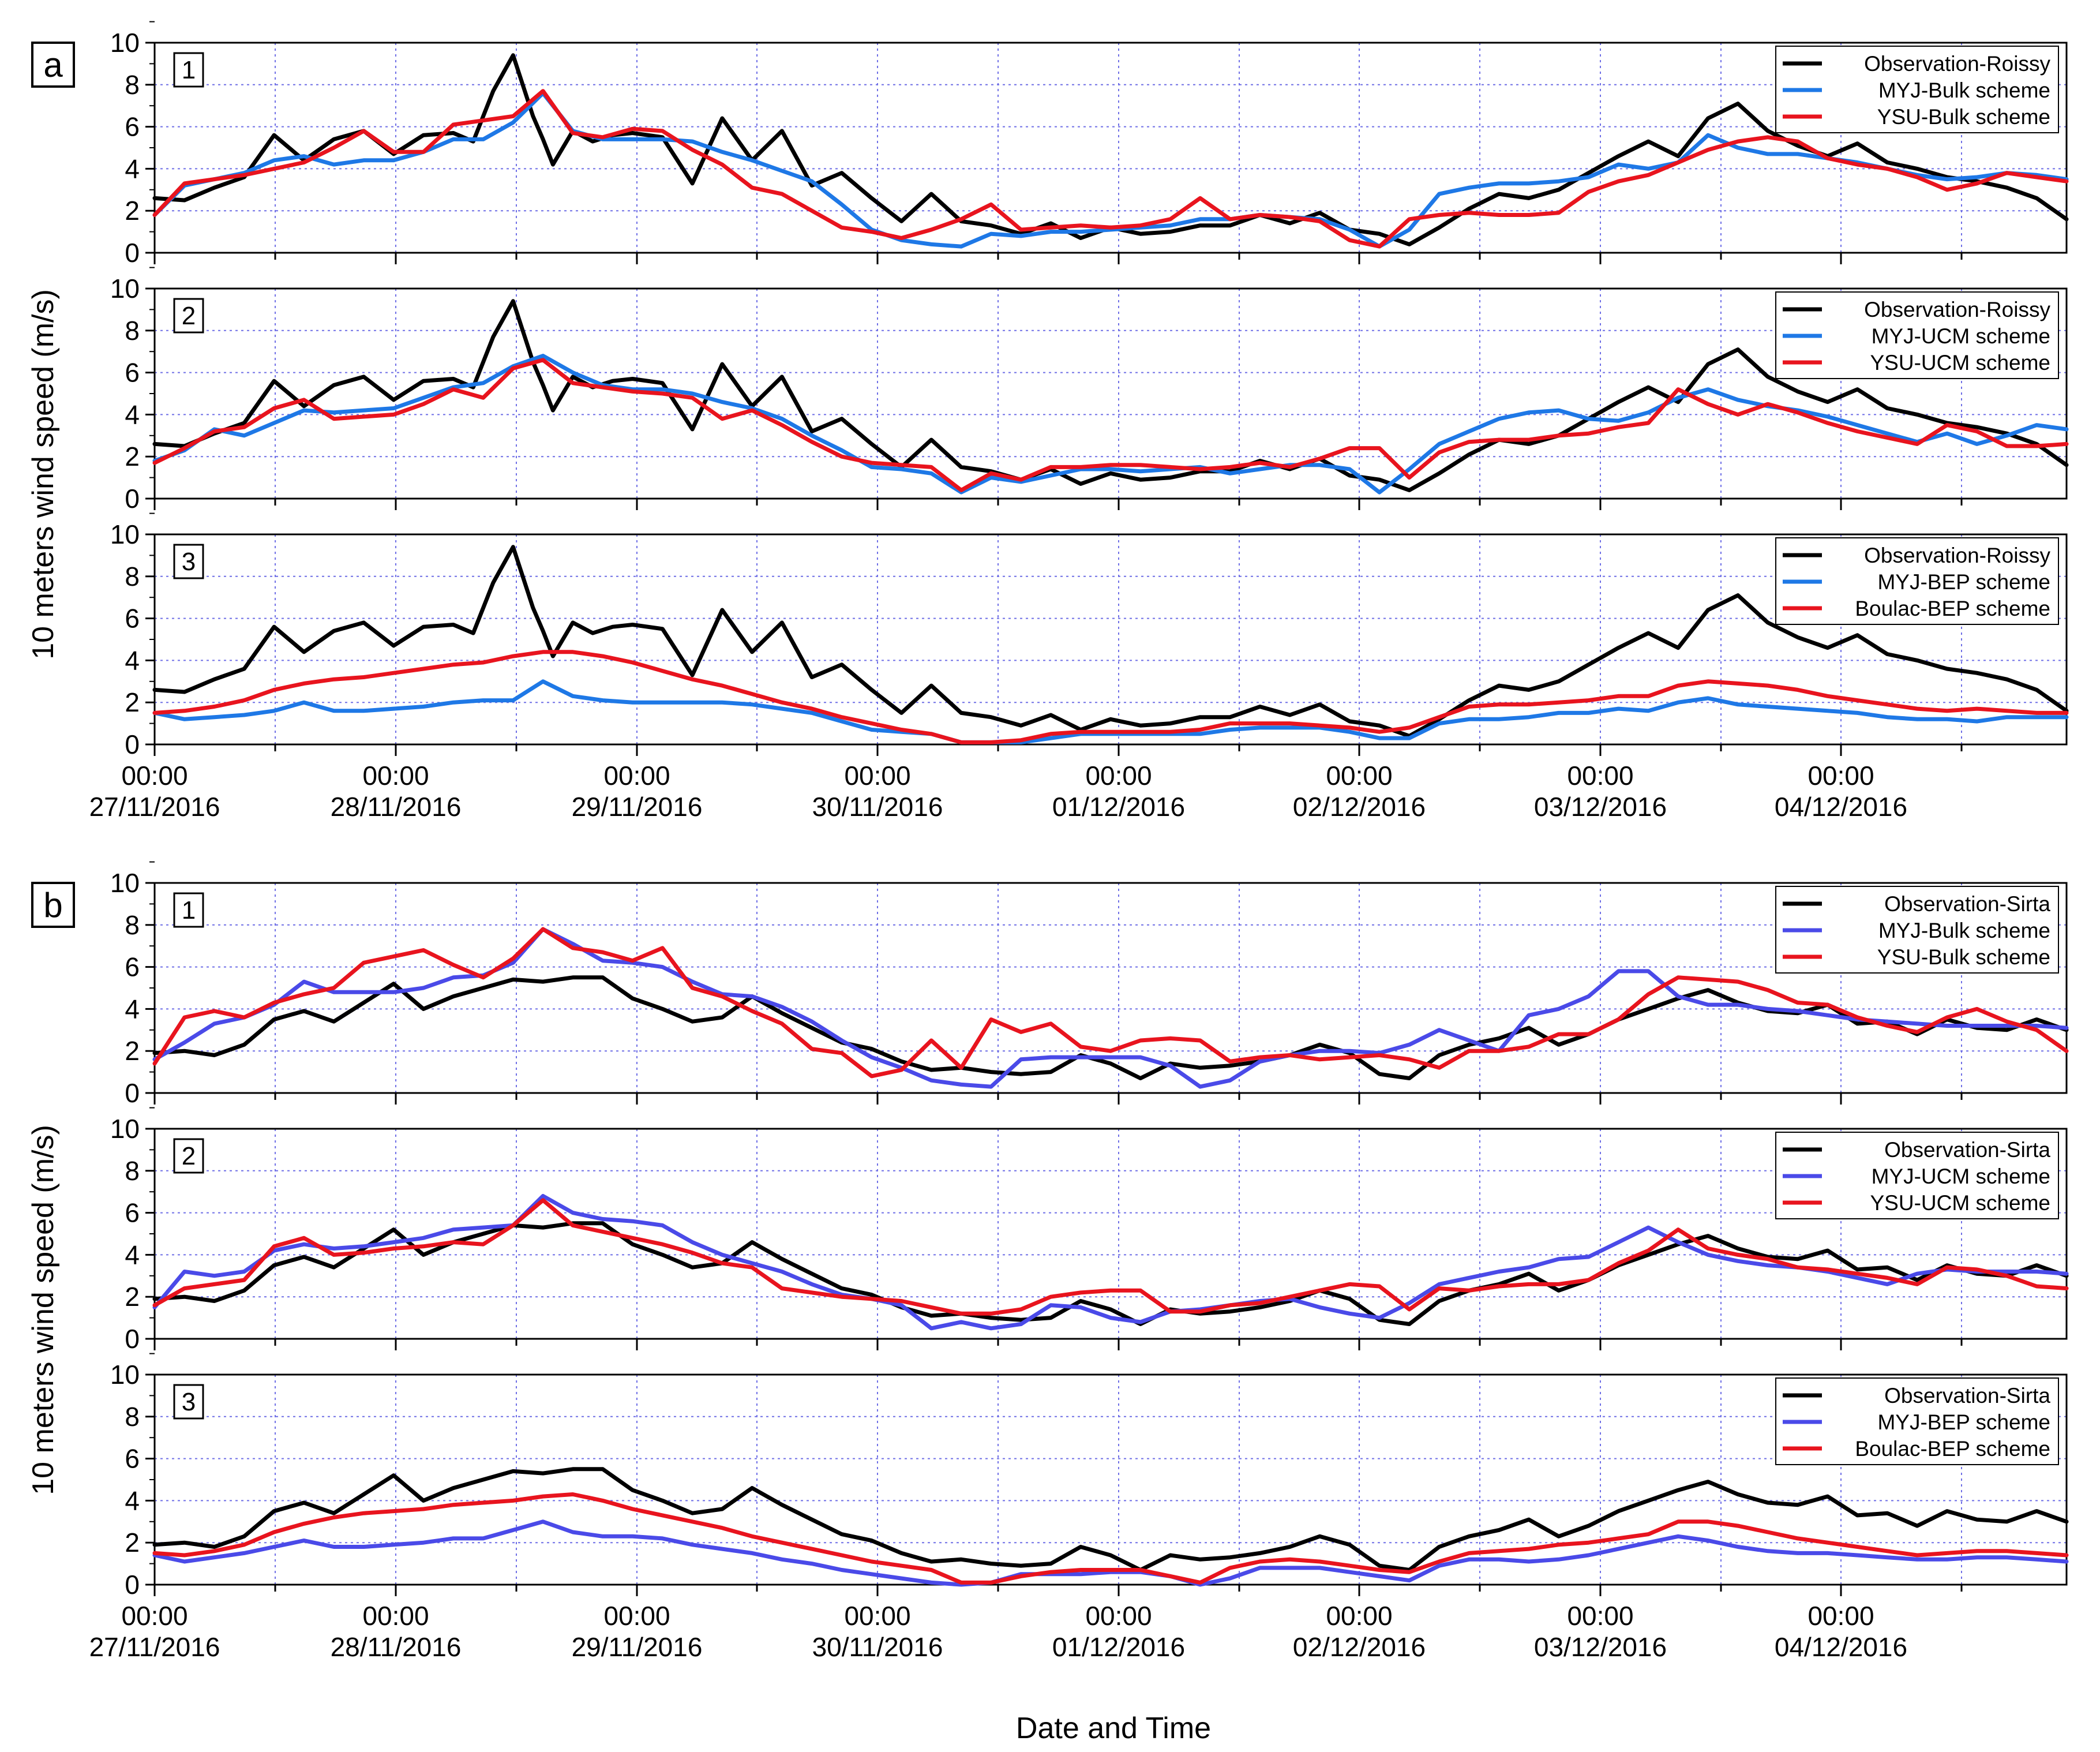 The image size is (2100, 1752). What do you see at coordinates (1118, 807) in the screenshot?
I see `x-tick-label-date: 01/12/2016` at bounding box center [1118, 807].